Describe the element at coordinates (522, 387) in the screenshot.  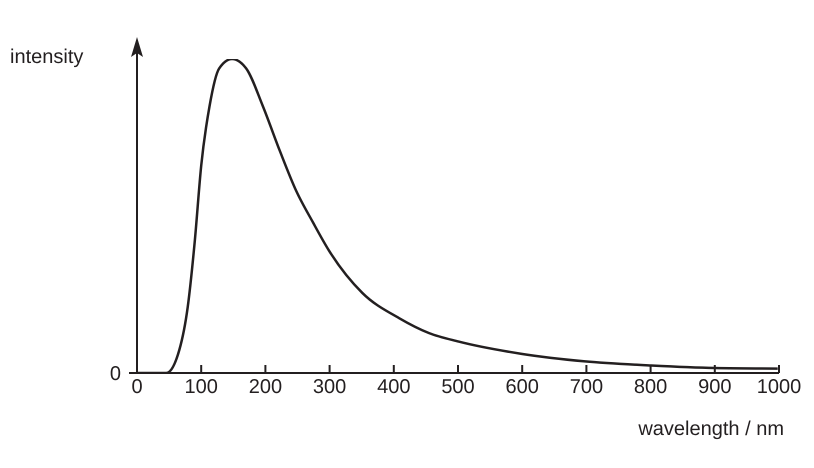
I see `x-tick-label: 600` at that location.